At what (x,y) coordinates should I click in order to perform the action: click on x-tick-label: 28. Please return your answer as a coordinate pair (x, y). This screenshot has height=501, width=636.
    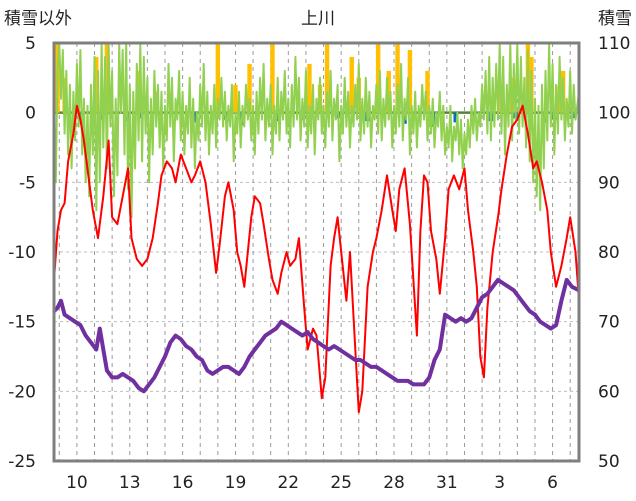
    Looking at the image, I should click on (394, 483).